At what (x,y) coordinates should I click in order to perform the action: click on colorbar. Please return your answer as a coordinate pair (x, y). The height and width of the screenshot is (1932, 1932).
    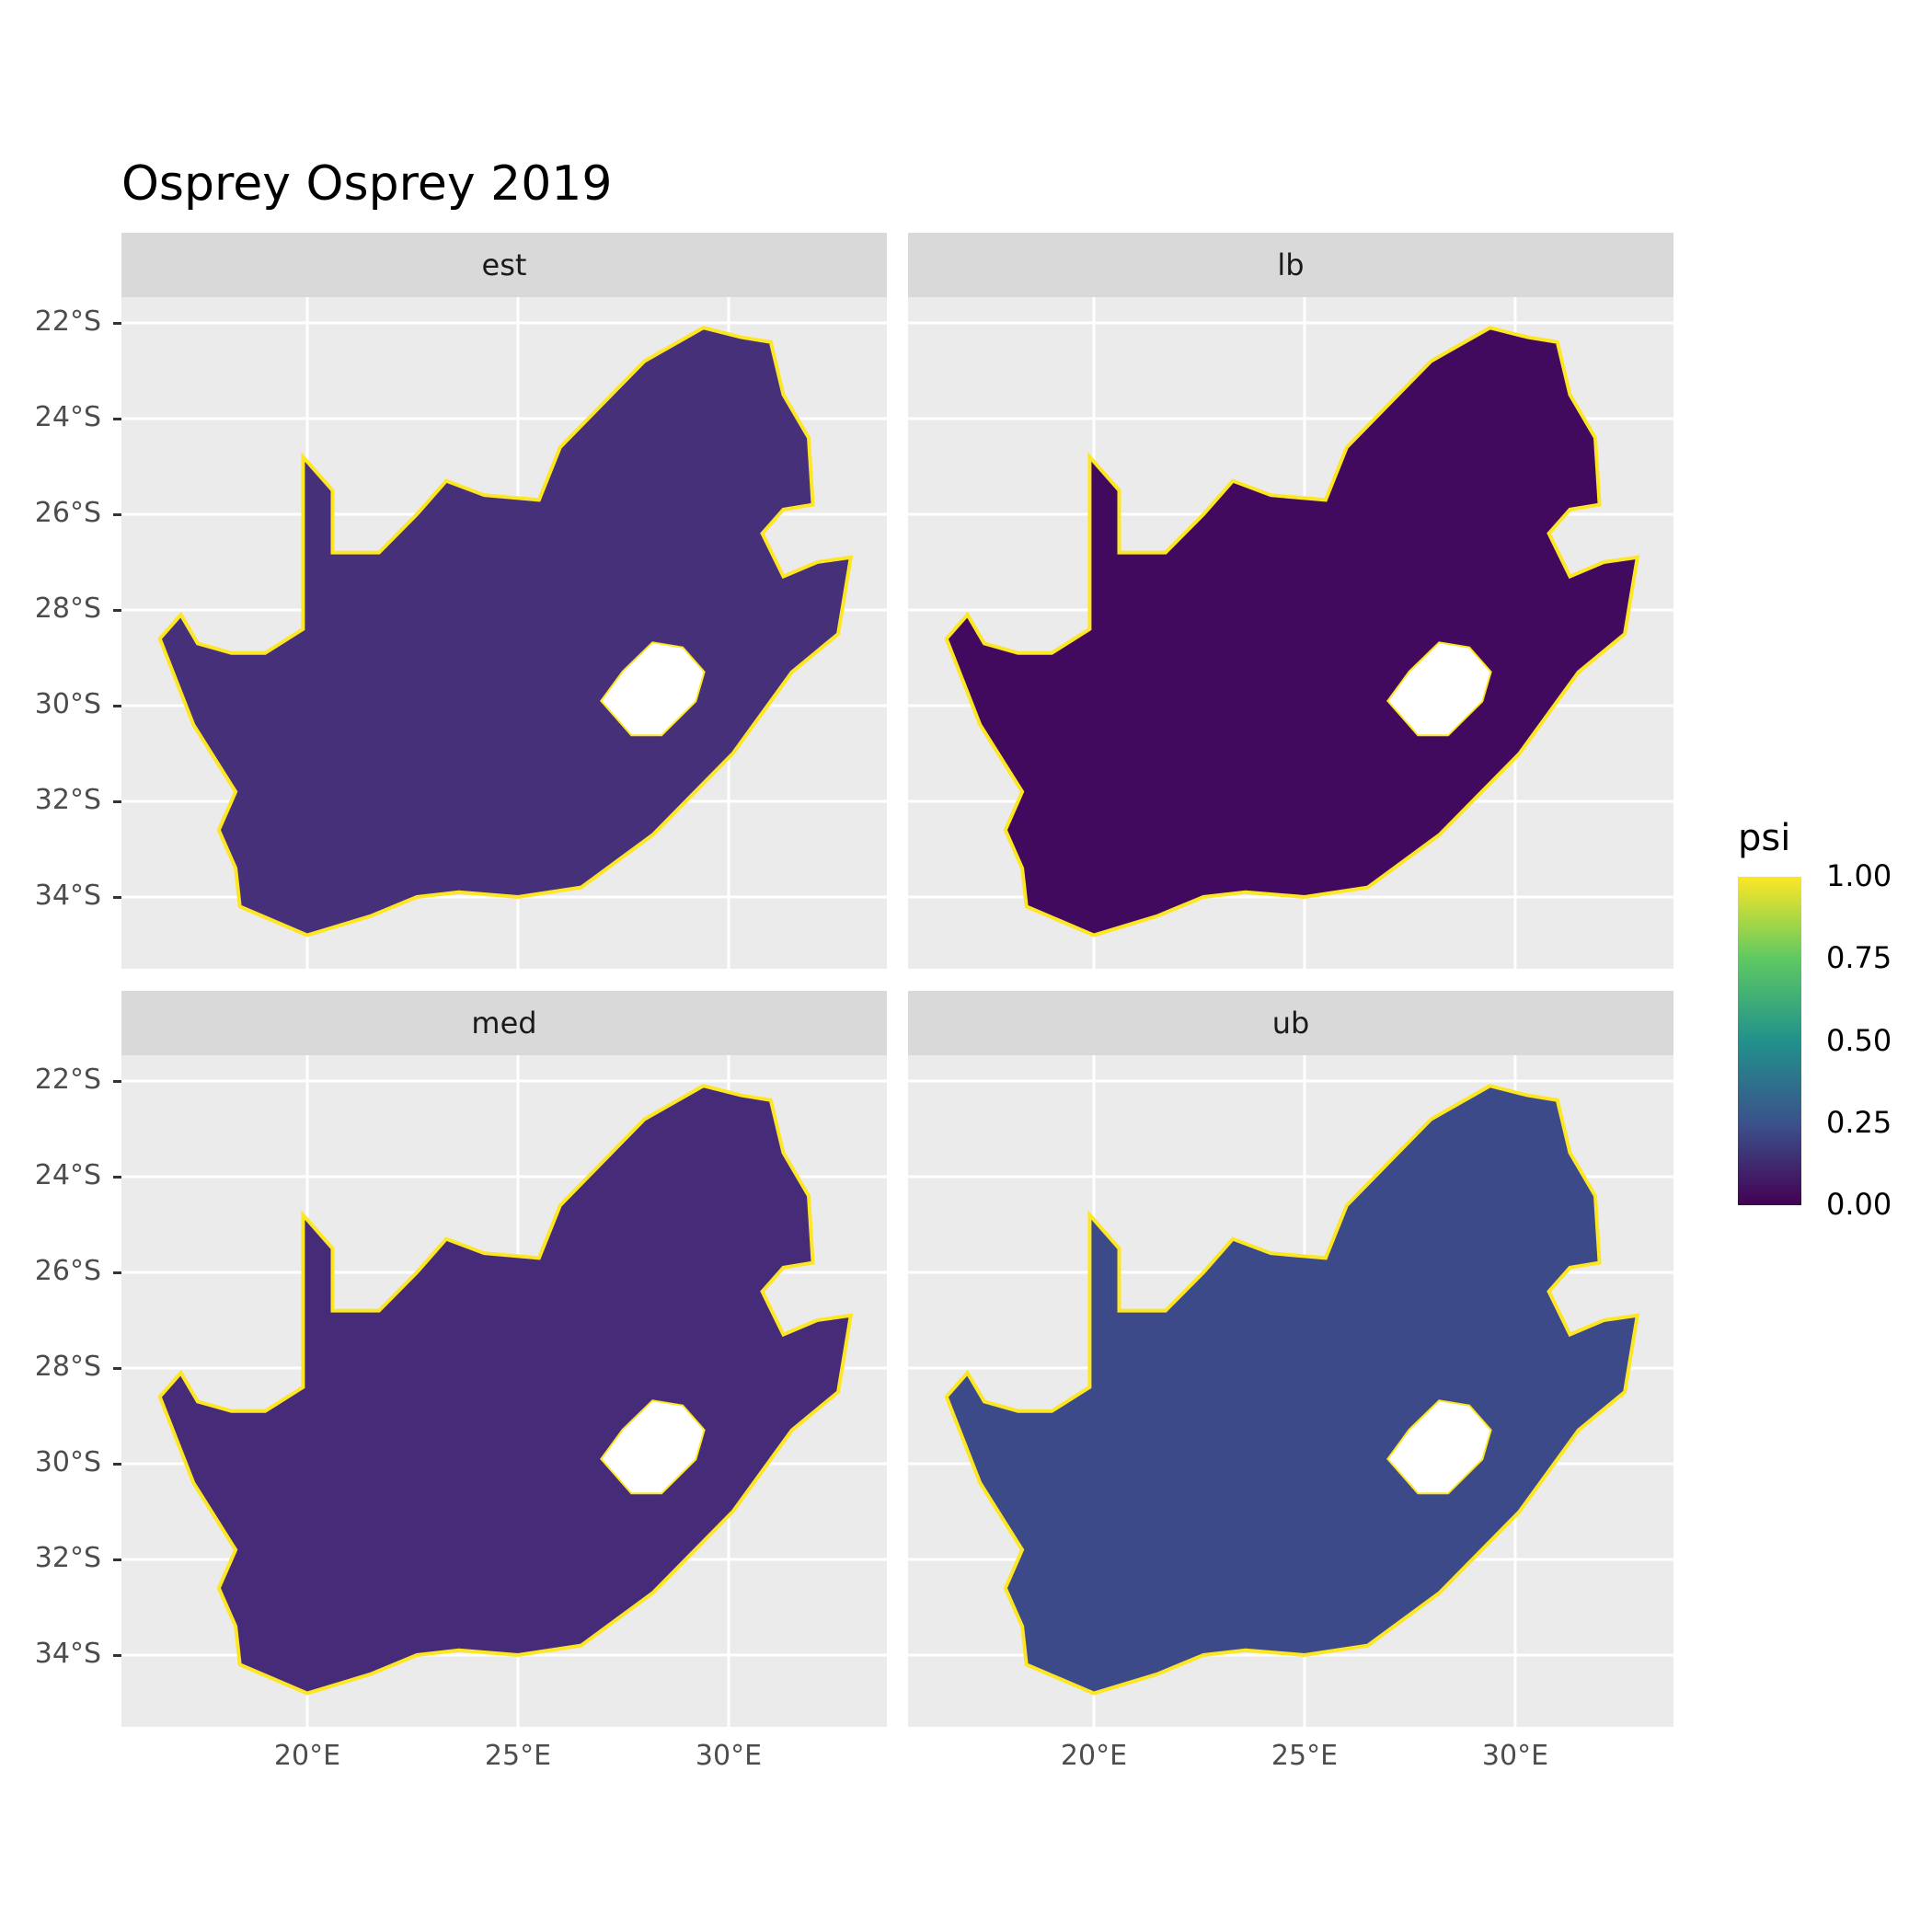
    Looking at the image, I should click on (1769, 1041).